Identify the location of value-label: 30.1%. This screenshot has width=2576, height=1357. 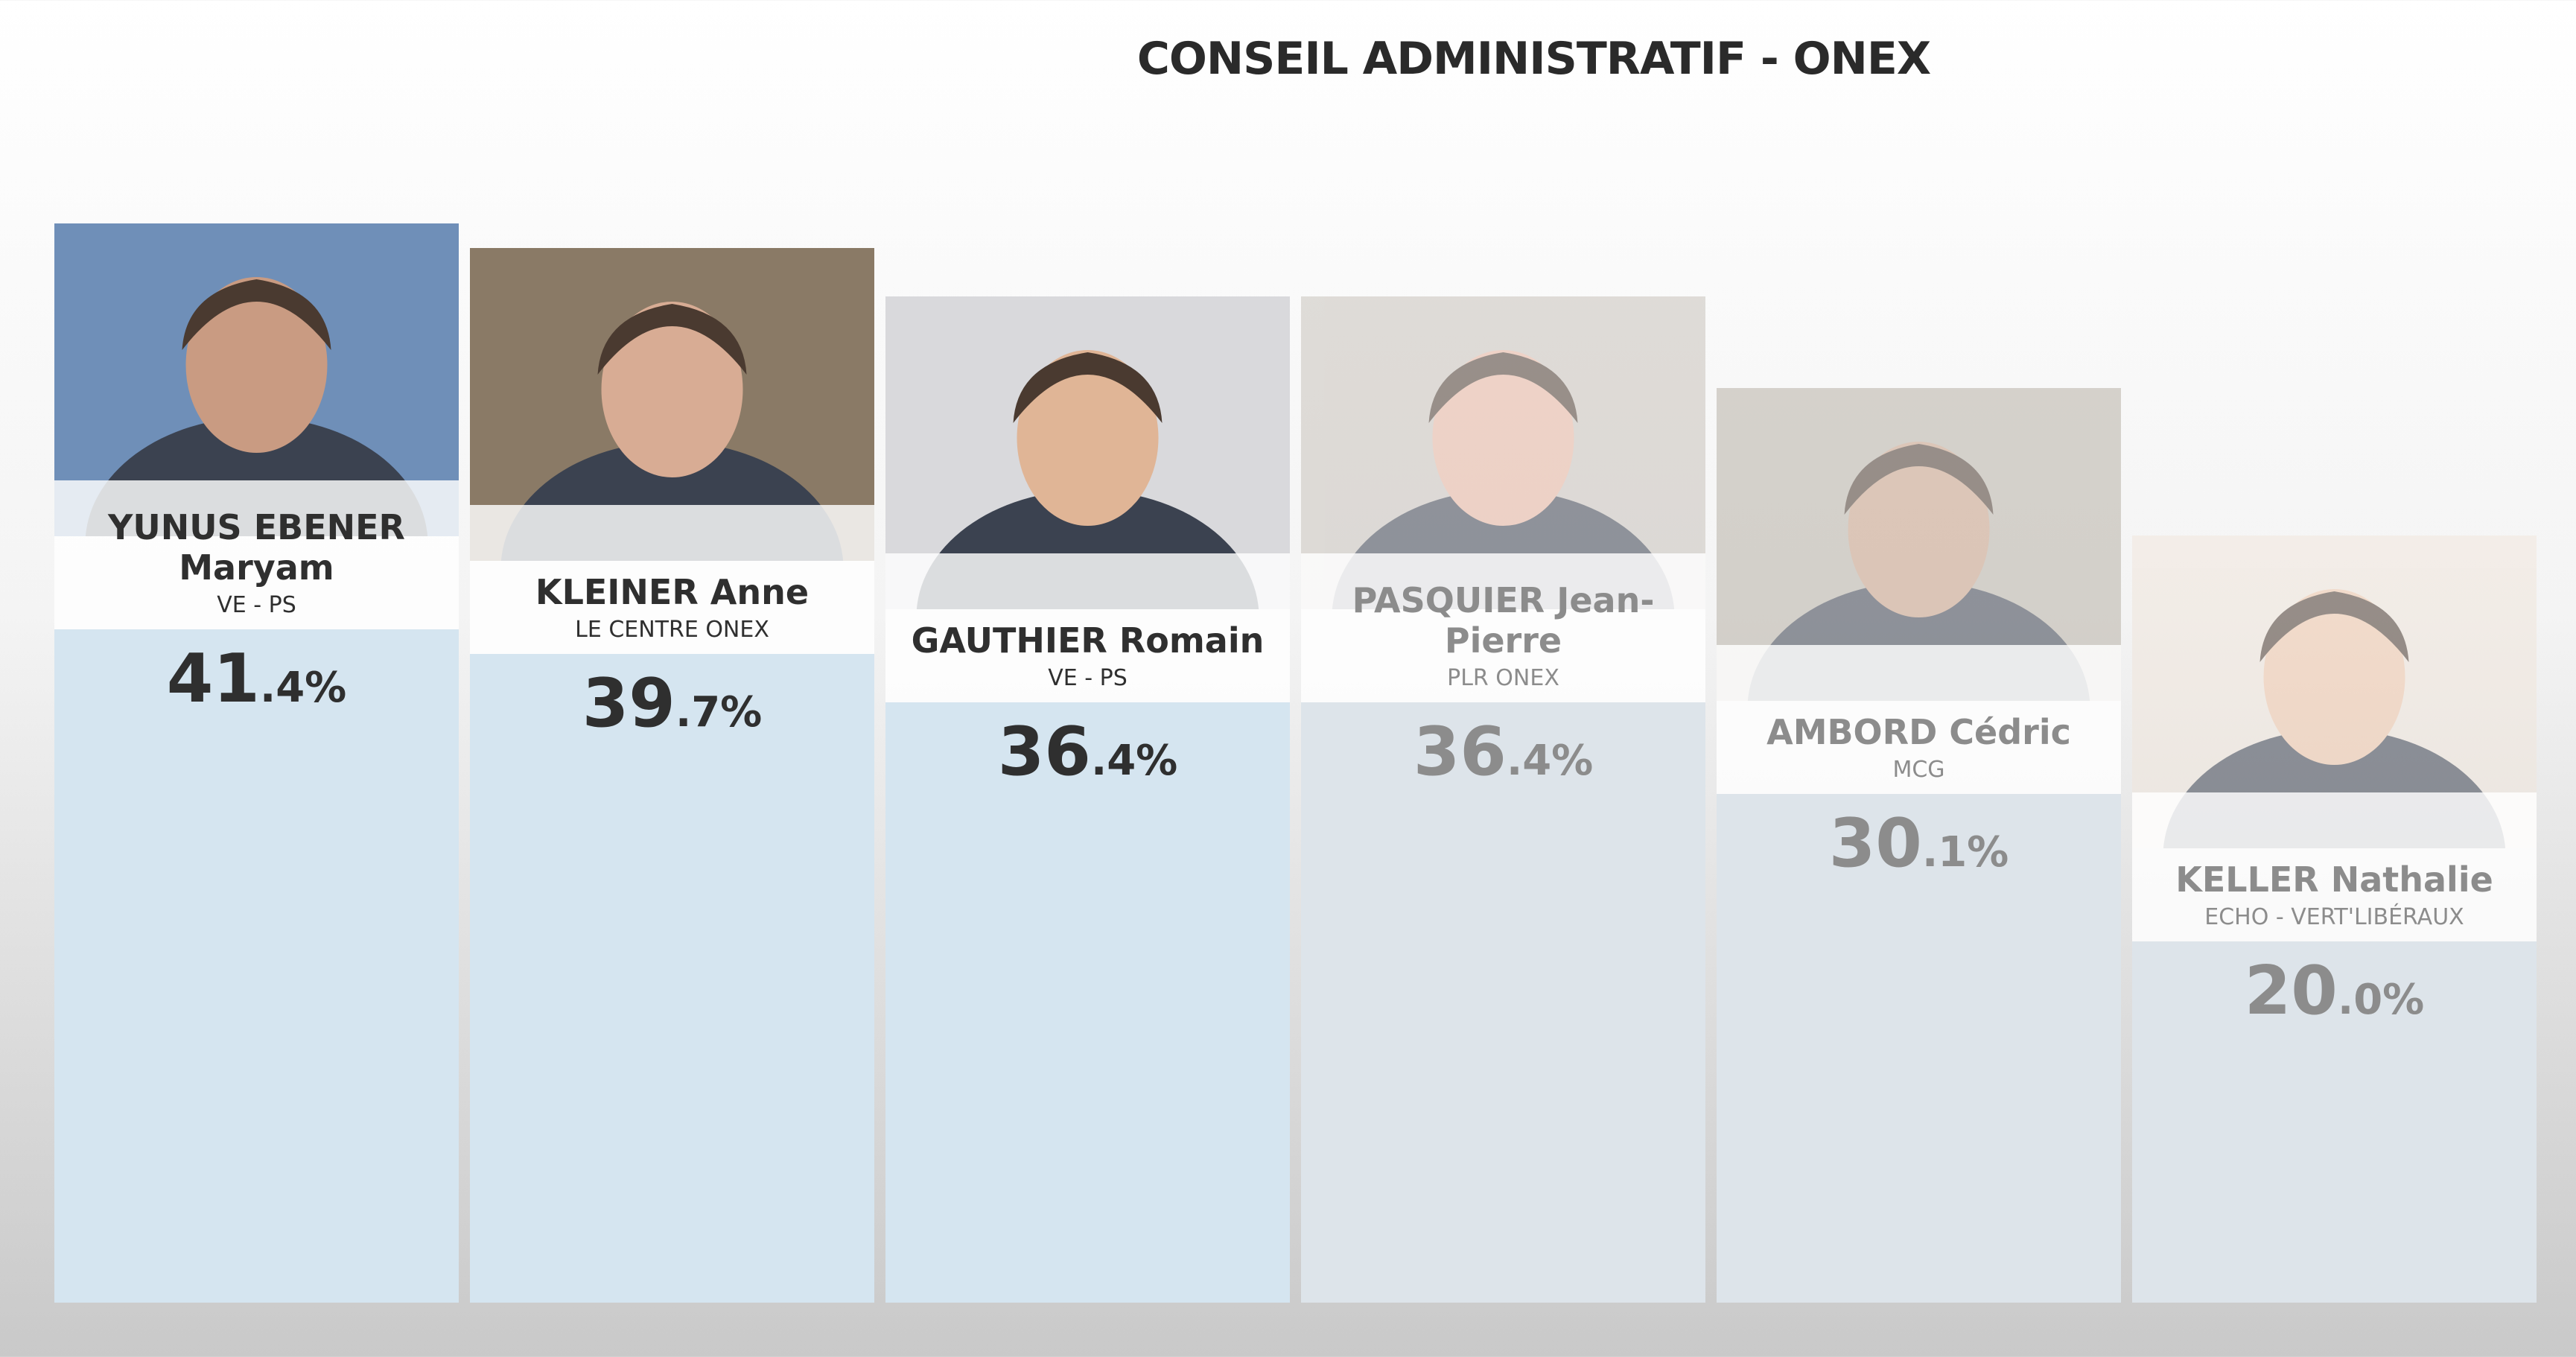
(1918, 843).